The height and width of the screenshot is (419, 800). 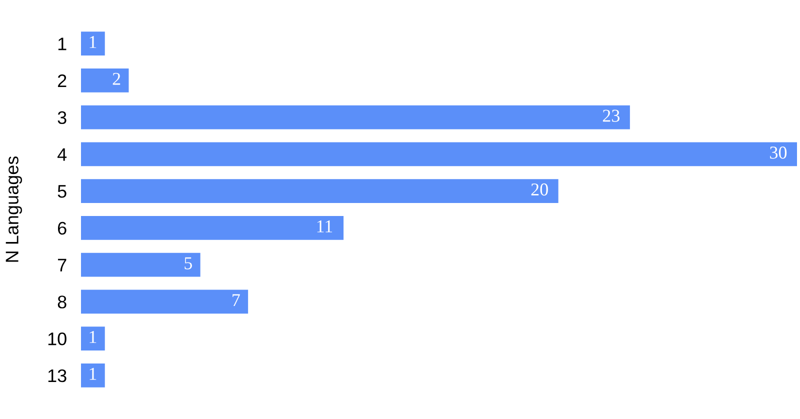 I want to click on data-label: 20, so click(x=539, y=189).